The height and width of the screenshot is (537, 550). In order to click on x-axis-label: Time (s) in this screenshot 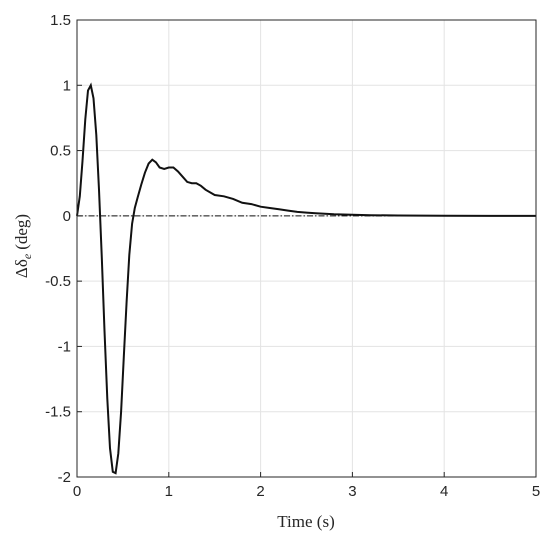, I will do `click(305, 521)`.